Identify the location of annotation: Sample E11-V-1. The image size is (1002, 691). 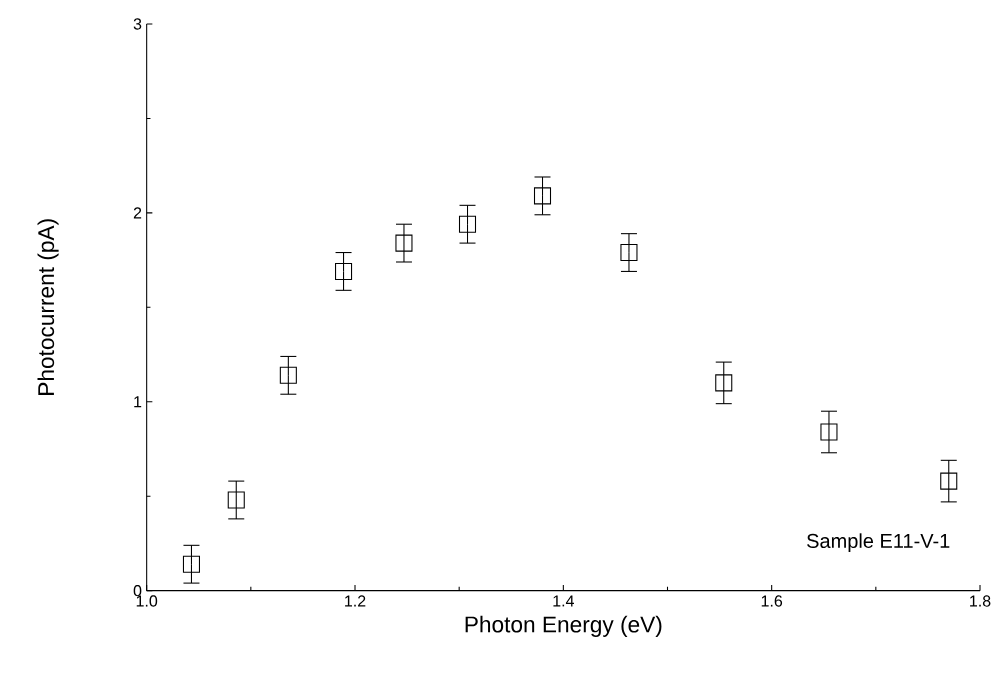
(878, 543).